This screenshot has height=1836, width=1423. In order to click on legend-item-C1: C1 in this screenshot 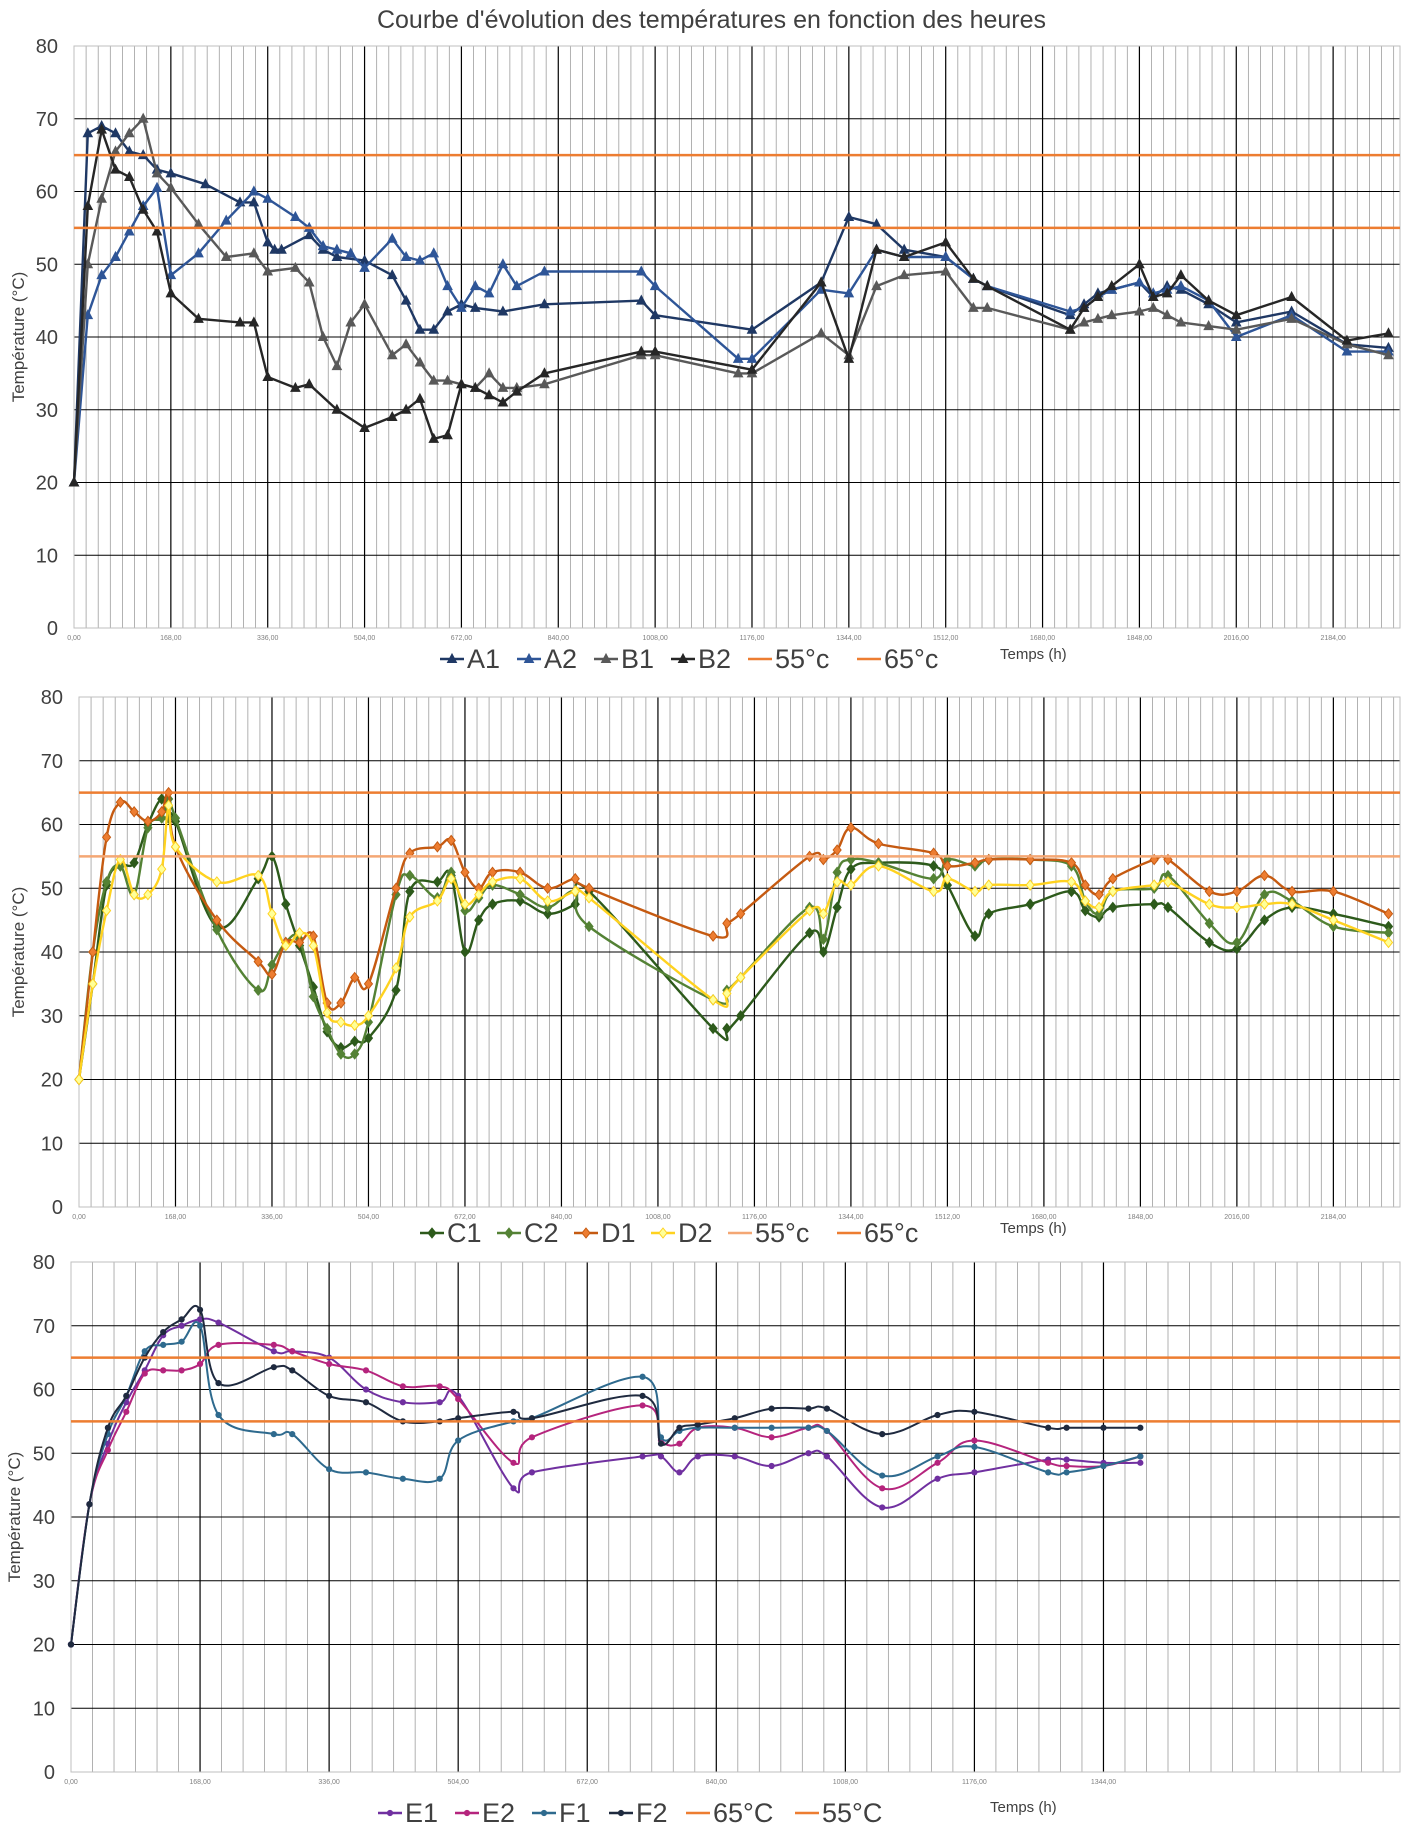, I will do `click(451, 1233)`.